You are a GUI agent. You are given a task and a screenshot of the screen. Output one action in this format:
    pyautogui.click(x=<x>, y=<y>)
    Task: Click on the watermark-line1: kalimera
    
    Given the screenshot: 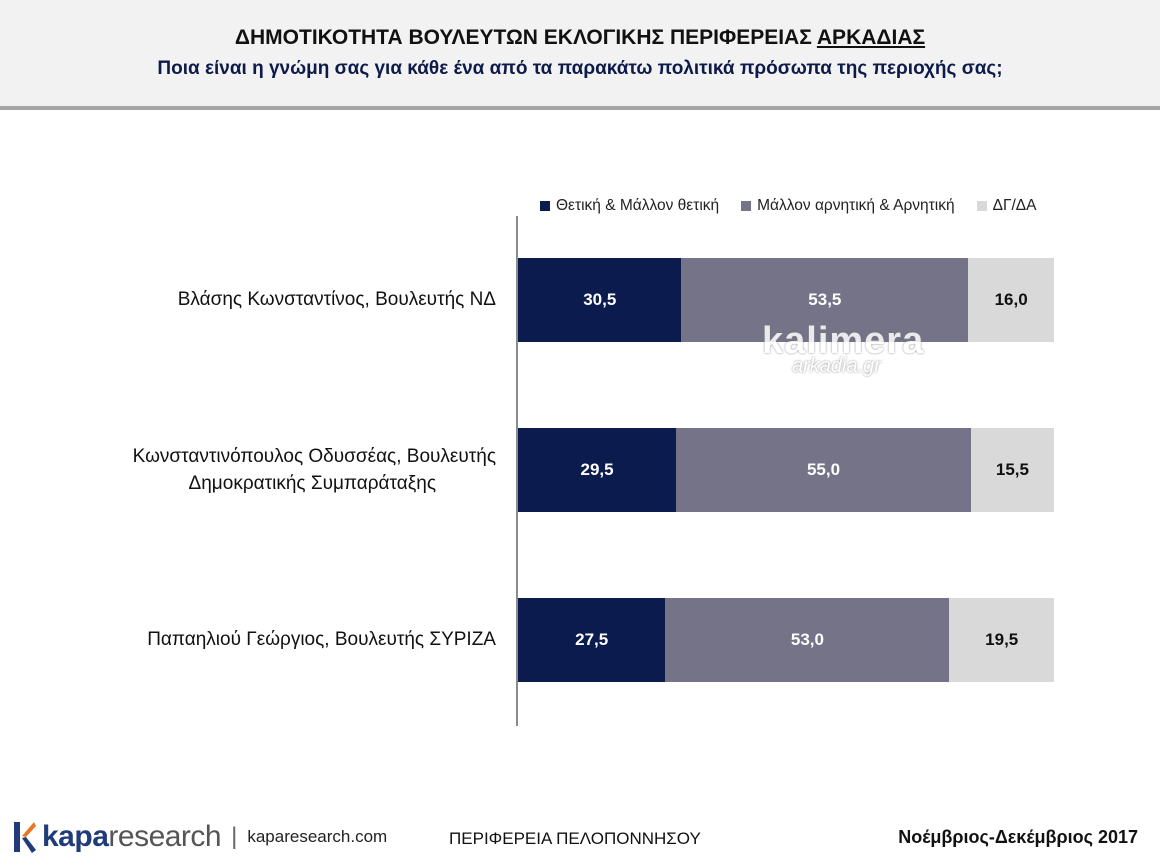 What is the action you would take?
    pyautogui.click(x=843, y=341)
    